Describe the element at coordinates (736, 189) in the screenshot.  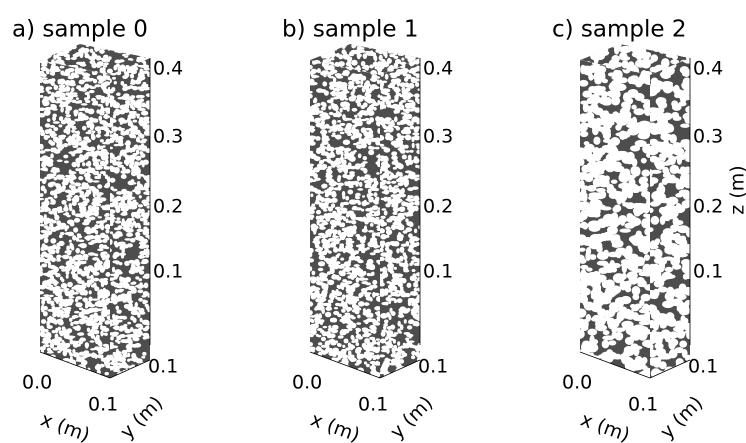
I see `z-axis-label: z (m)` at that location.